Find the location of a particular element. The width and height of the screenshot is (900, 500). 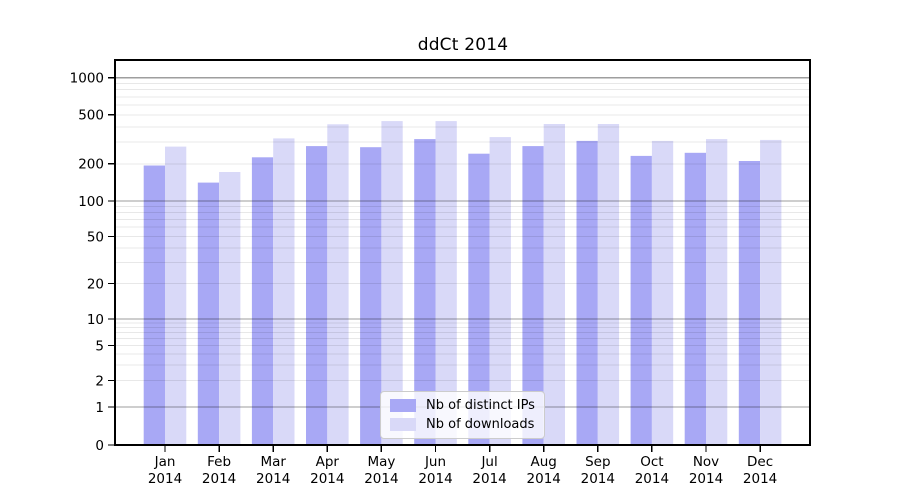

chart-title: ddCt 2014 is located at coordinates (463, 45).